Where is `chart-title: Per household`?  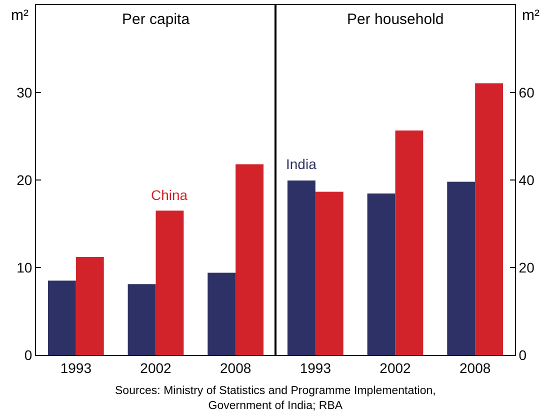
chart-title: Per household is located at coordinates (395, 19).